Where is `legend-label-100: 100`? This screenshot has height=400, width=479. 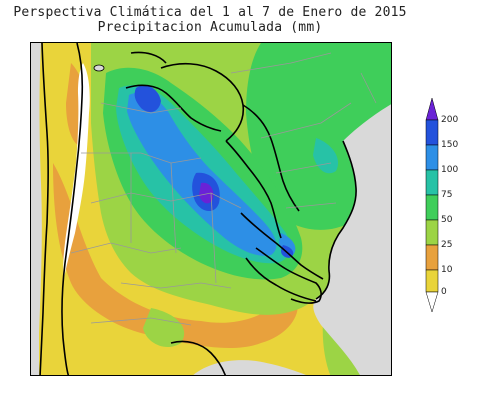 legend-label-100: 100 is located at coordinates (450, 170).